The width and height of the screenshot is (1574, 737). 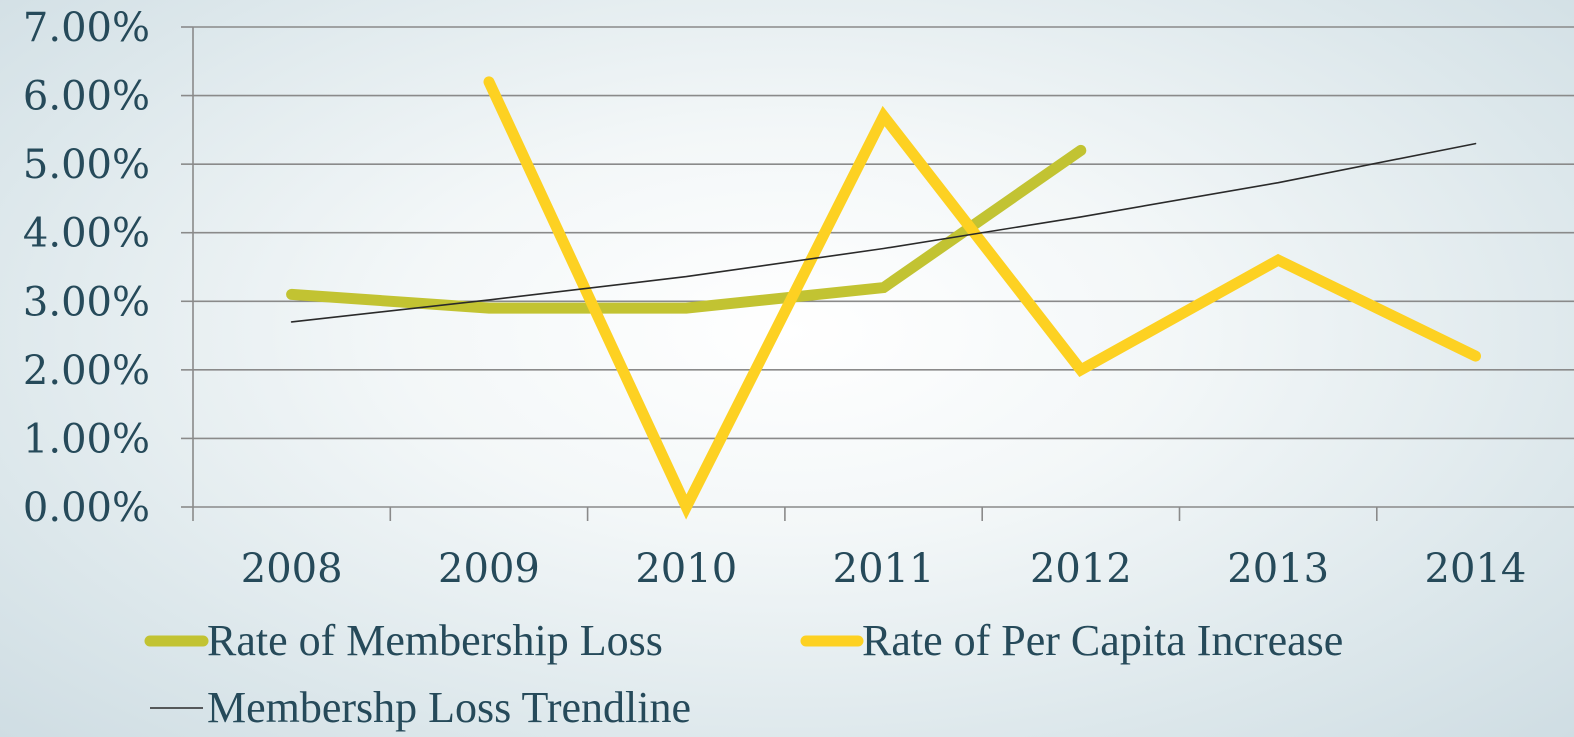 I want to click on y-tick-label: 0.00%, so click(x=86, y=508).